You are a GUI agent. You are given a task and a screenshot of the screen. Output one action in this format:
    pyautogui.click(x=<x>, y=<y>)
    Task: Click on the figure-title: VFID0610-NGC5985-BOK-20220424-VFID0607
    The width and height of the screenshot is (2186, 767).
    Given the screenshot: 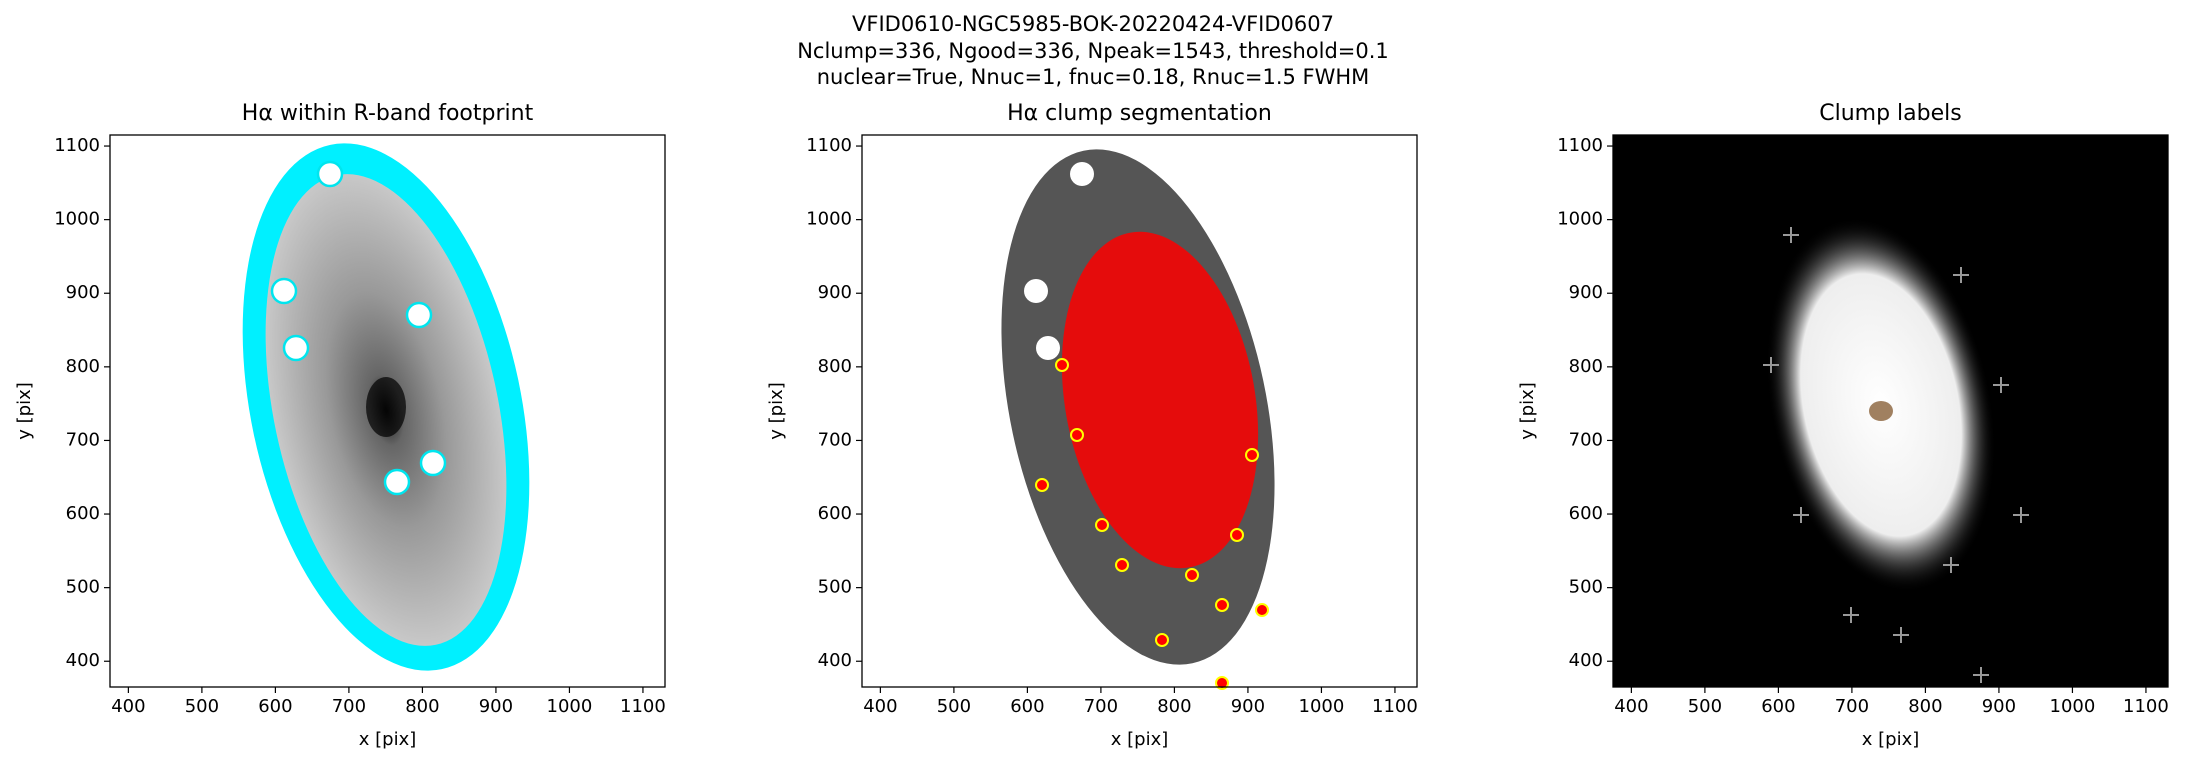 What is the action you would take?
    pyautogui.click(x=1093, y=24)
    